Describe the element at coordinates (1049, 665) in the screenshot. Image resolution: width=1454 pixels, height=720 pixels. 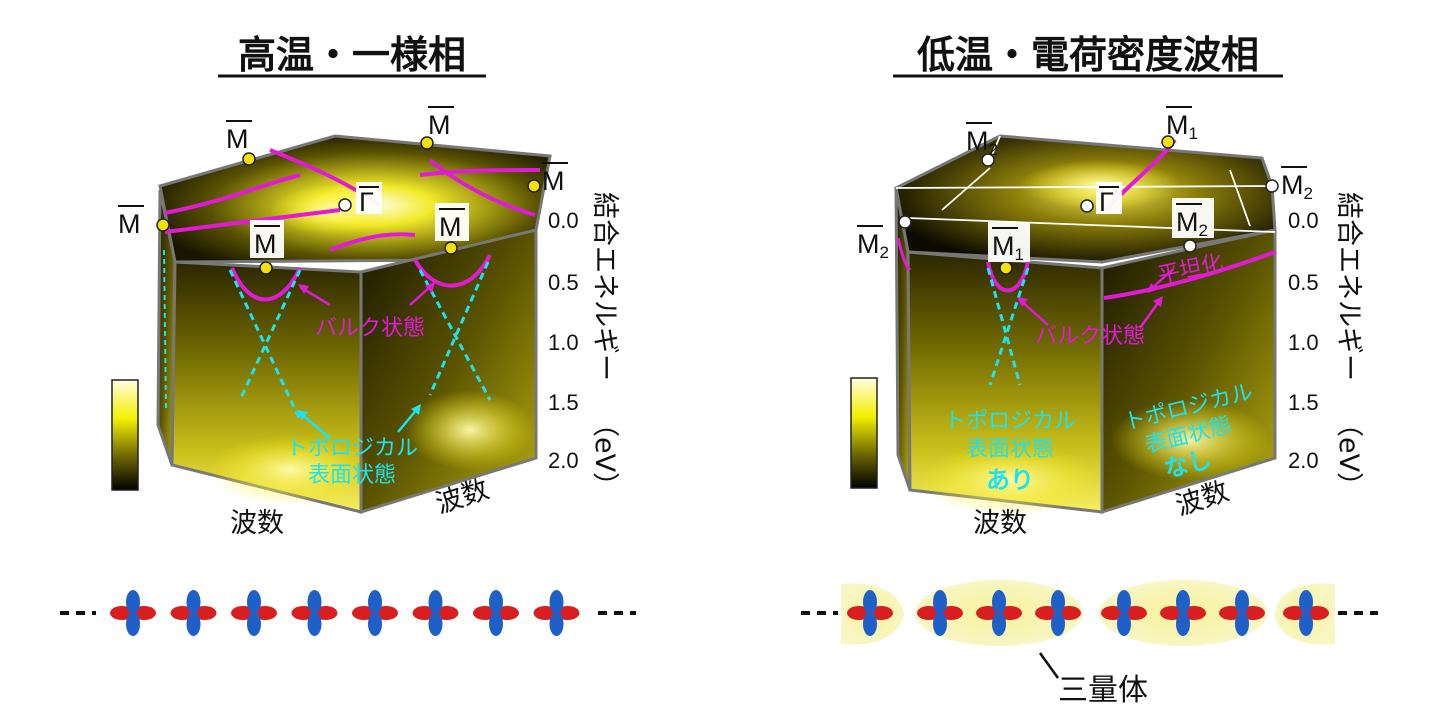
I see `trimer-pointer` at that location.